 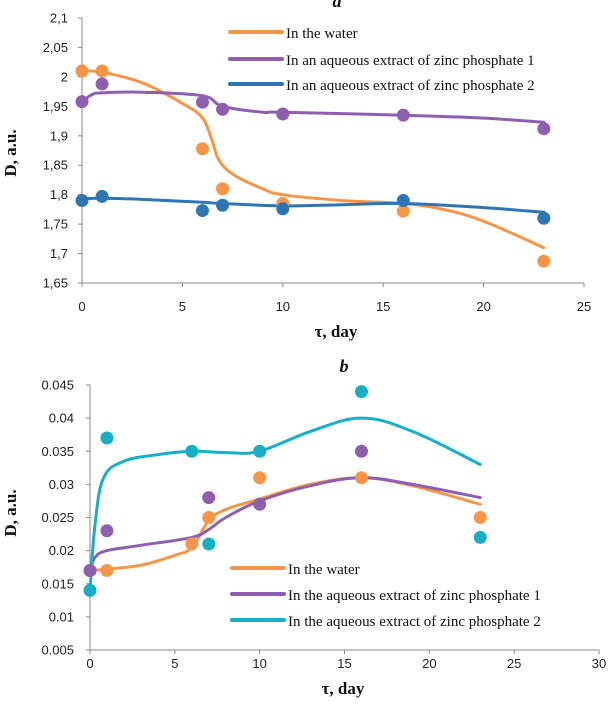 What do you see at coordinates (182, 306) in the screenshot?
I see `x-tick-label-a: 5` at bounding box center [182, 306].